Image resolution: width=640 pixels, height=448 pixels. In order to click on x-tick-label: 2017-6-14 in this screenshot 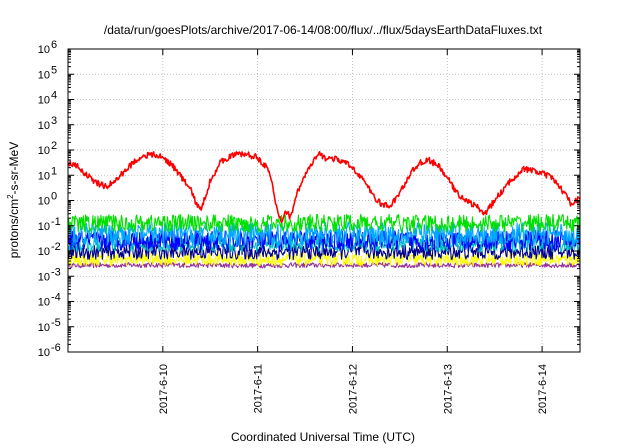, I will do `click(543, 389)`.